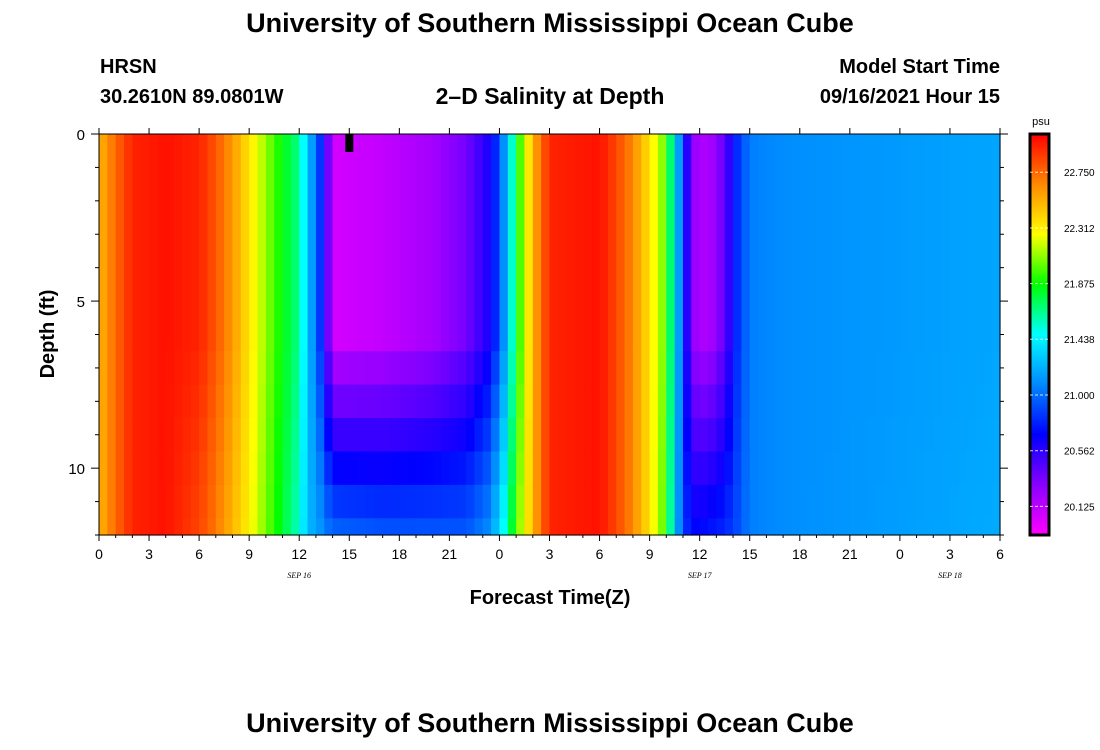 This screenshot has width=1100, height=750. Describe the element at coordinates (909, 97) in the screenshot. I see `model-start-value: 09/16/2021 Hour 15` at that location.